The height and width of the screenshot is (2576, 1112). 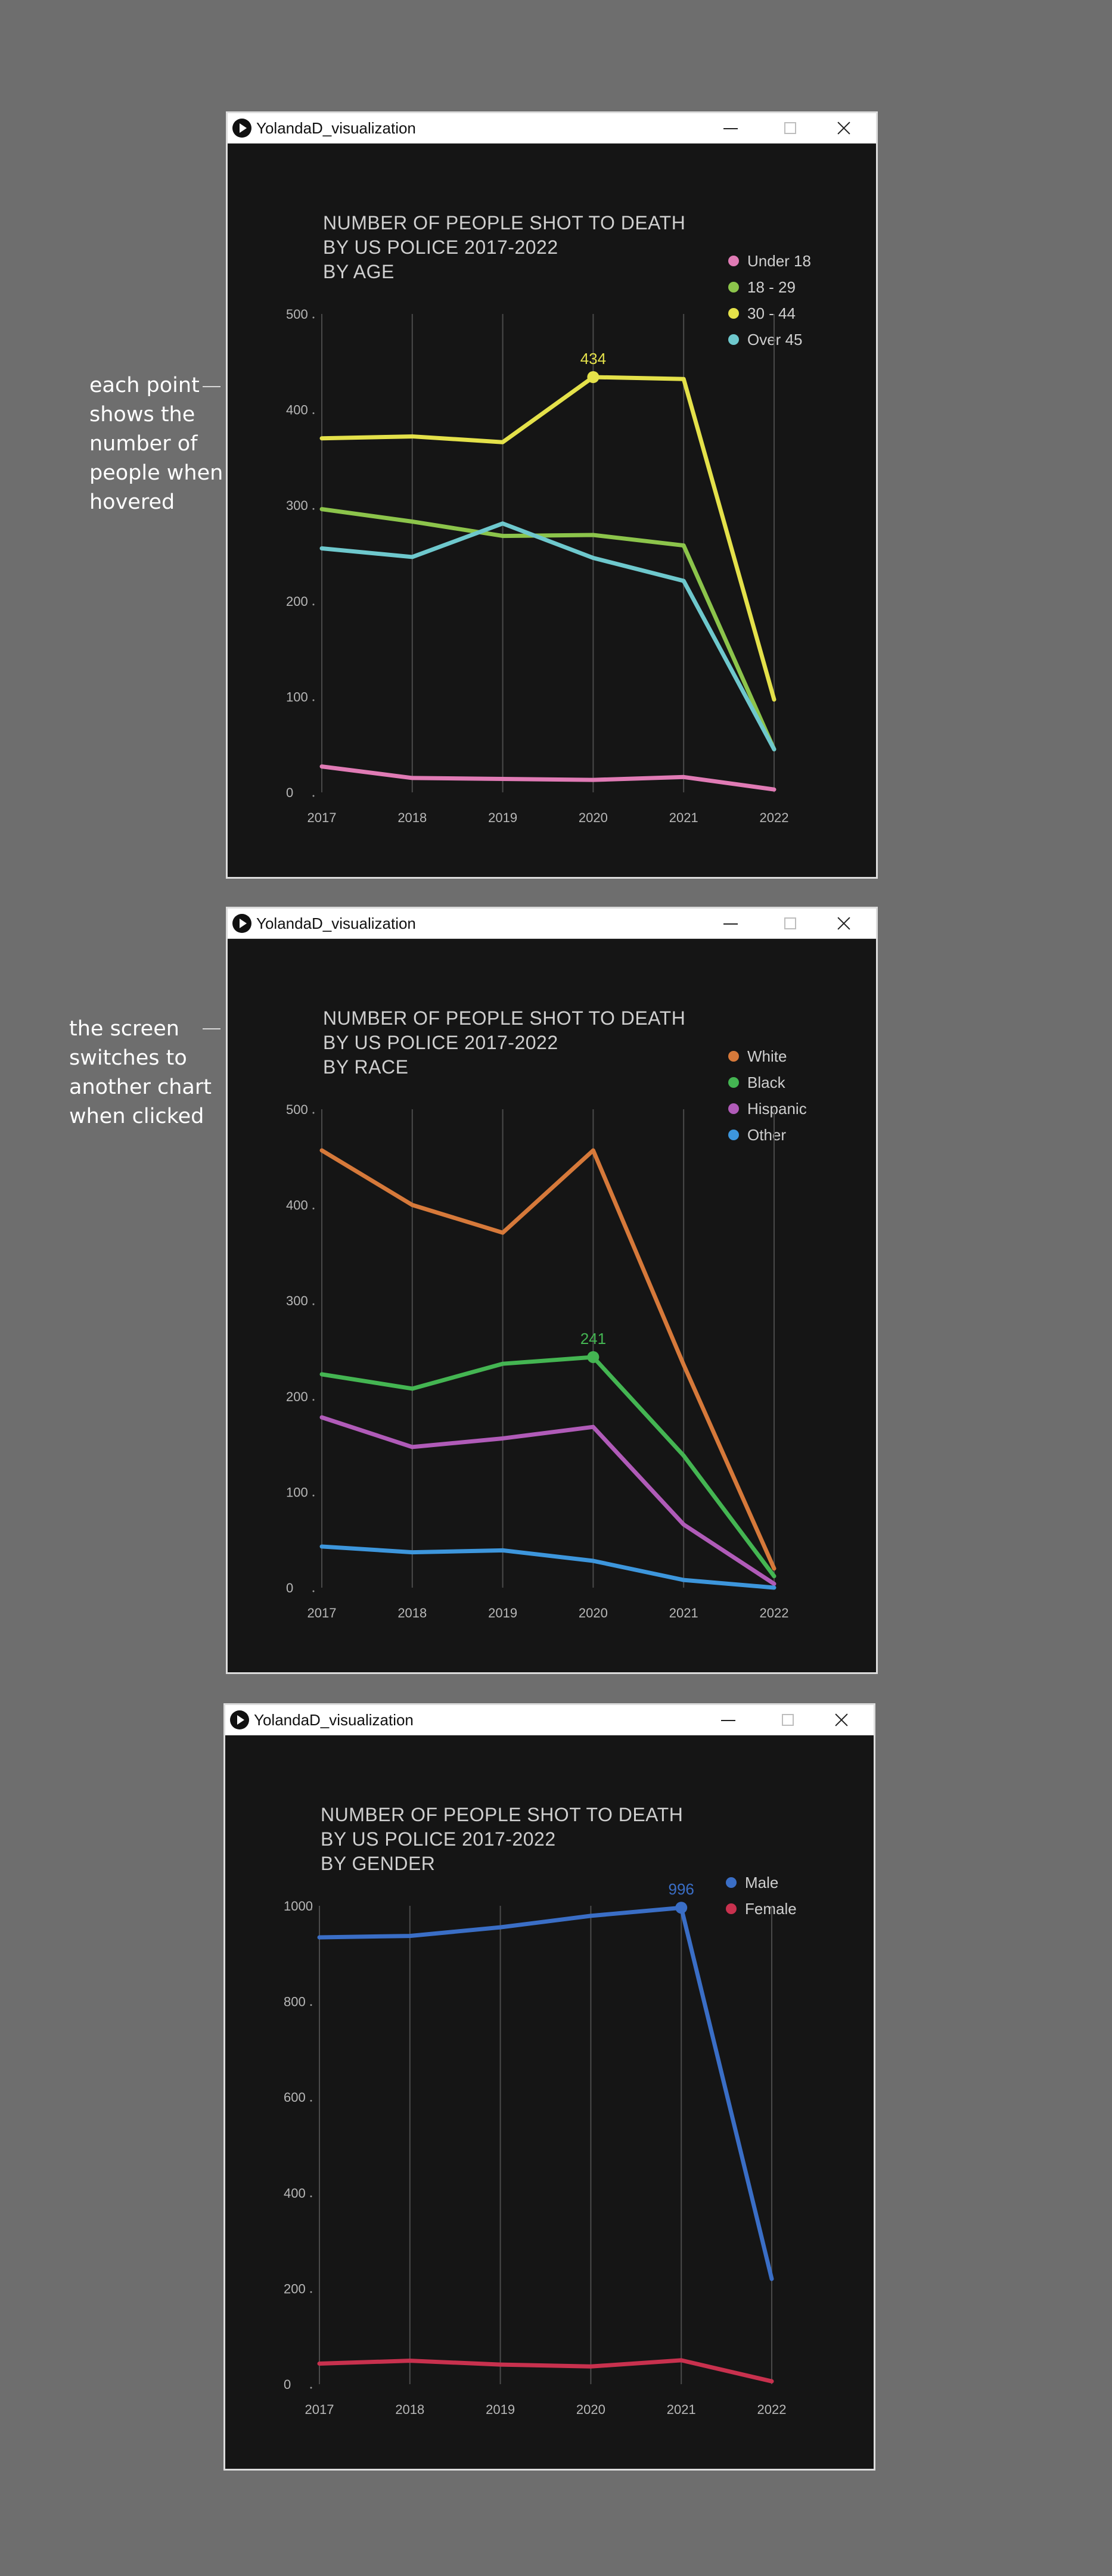 What do you see at coordinates (593, 1339) in the screenshot?
I see `data-label: 241` at bounding box center [593, 1339].